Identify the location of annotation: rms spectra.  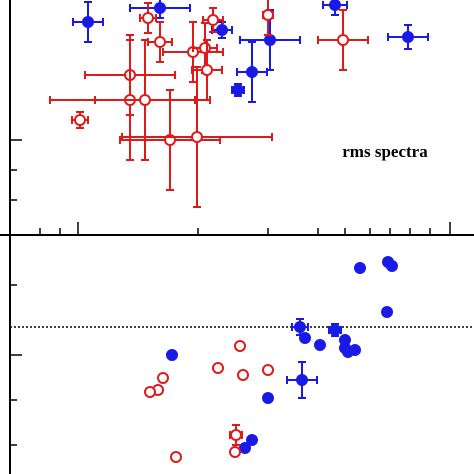
(385, 151).